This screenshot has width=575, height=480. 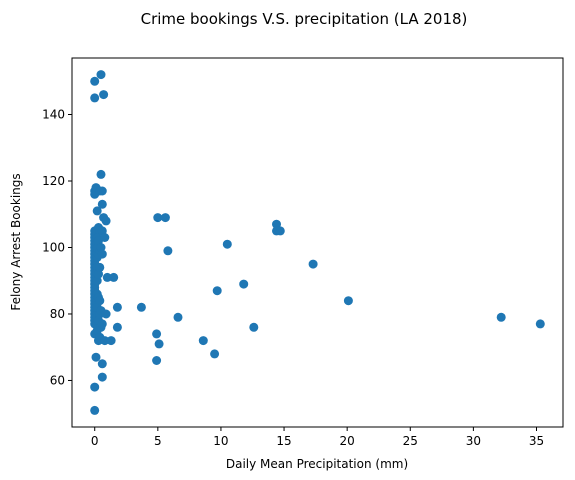 I want to click on x-axis-ticks: 0 5 10 15 20 25 30 35, so click(x=317, y=437).